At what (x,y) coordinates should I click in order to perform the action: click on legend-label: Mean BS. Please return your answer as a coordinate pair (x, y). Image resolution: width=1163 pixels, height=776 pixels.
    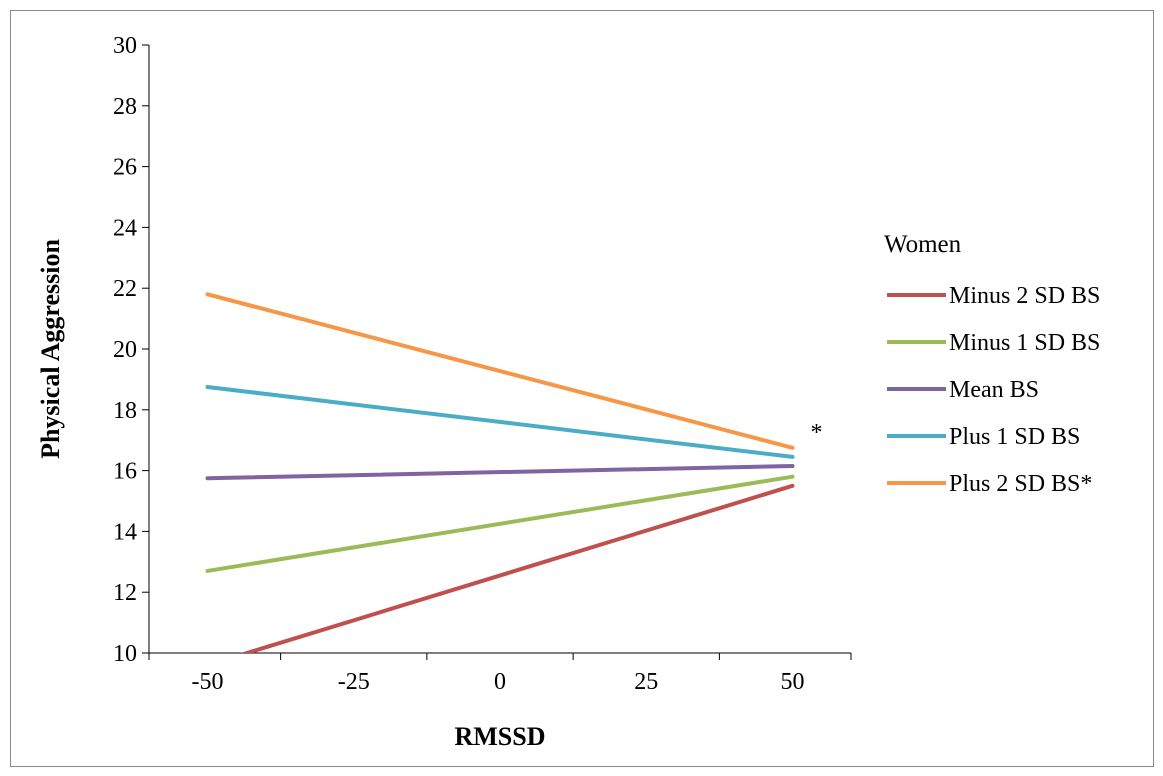
    Looking at the image, I should click on (994, 390).